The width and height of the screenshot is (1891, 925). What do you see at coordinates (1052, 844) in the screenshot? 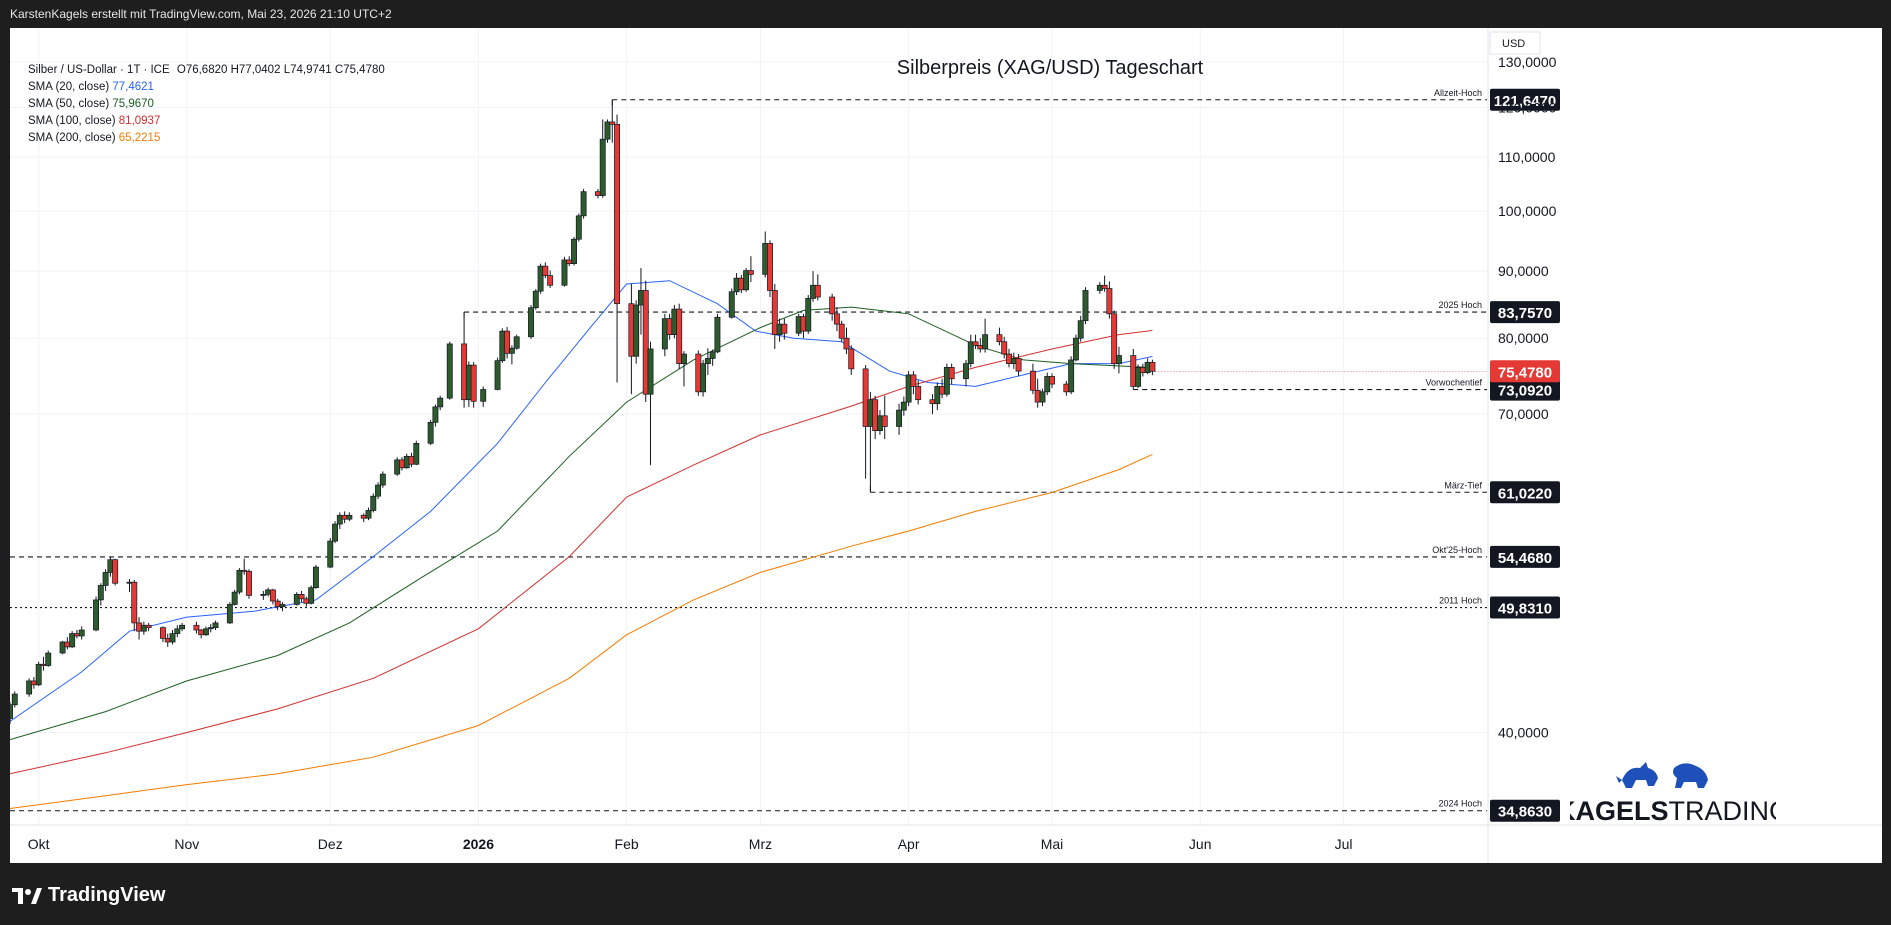
I see `x-tick-label: Mai` at bounding box center [1052, 844].